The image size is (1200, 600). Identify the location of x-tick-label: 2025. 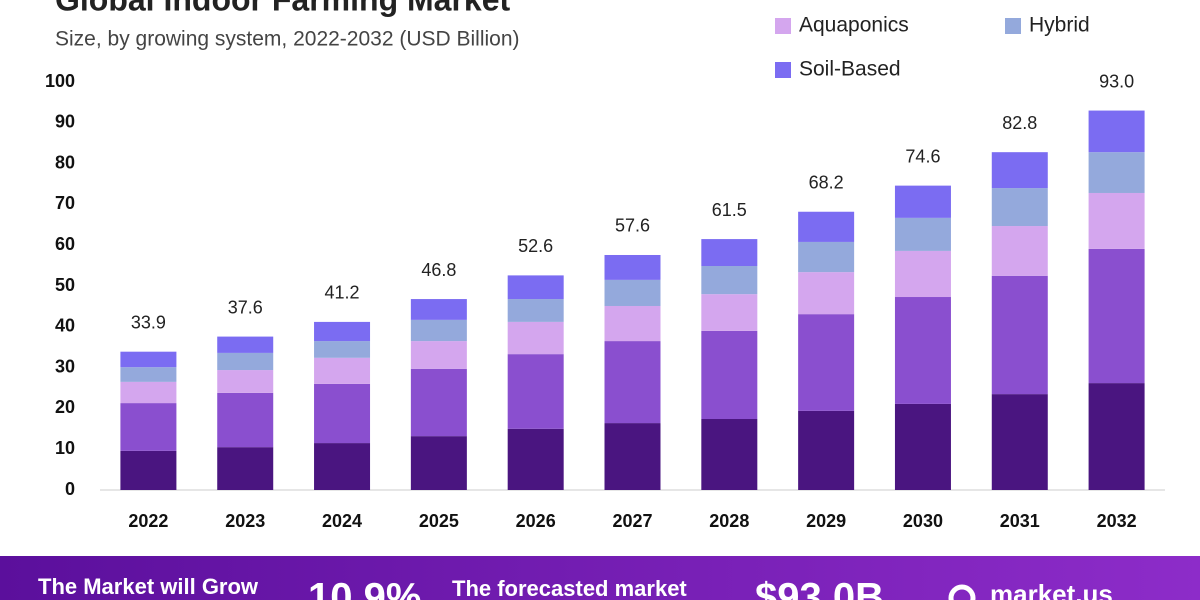
(439, 521).